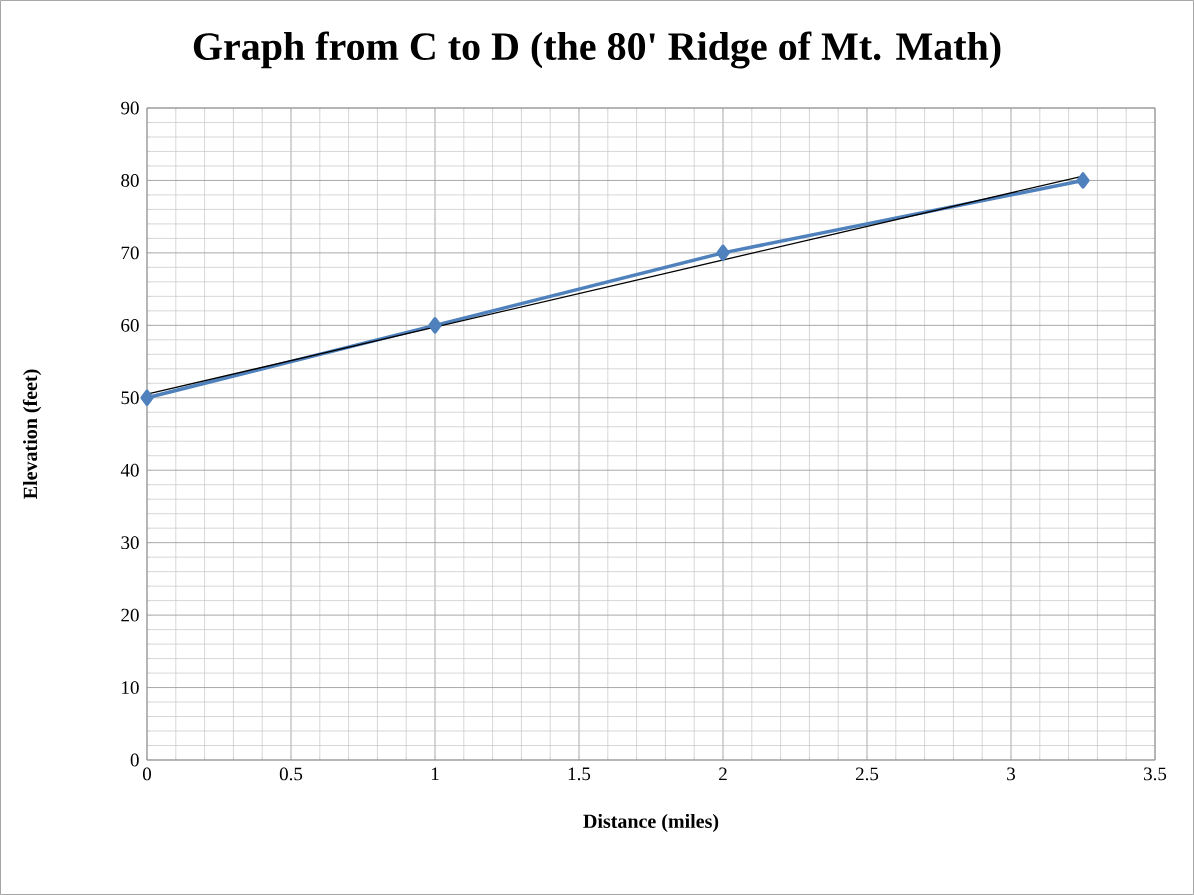 The height and width of the screenshot is (895, 1194). I want to click on x-tick-label: 3.5, so click(1155, 774).